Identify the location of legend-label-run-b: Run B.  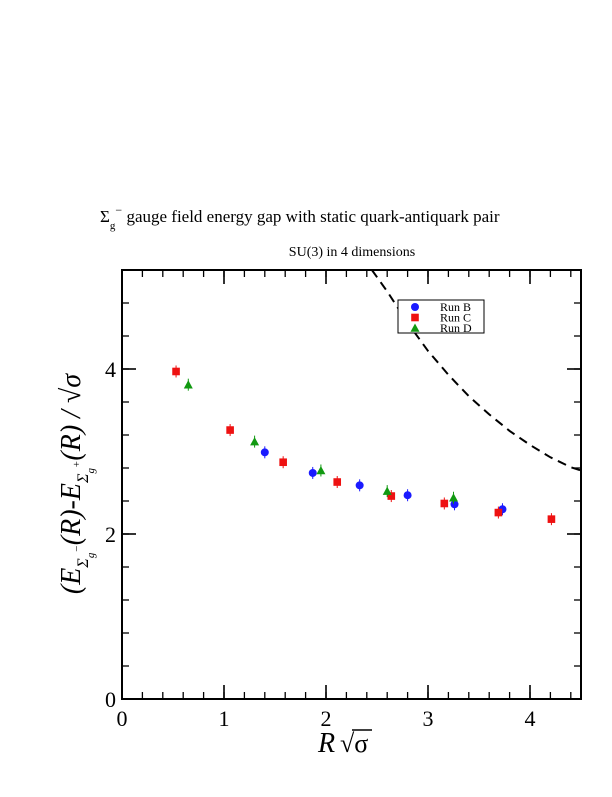
(455, 307).